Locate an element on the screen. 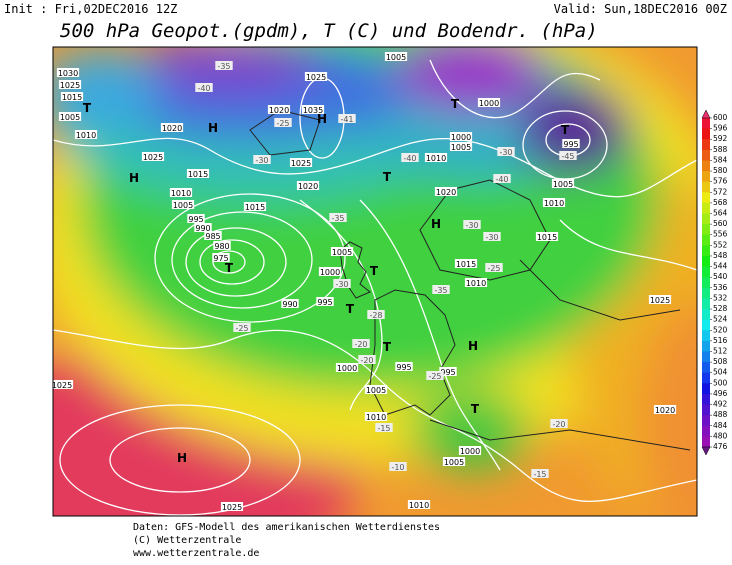 This screenshot has width=732, height=565. colorbar-tick-label: 592 is located at coordinates (720, 138).